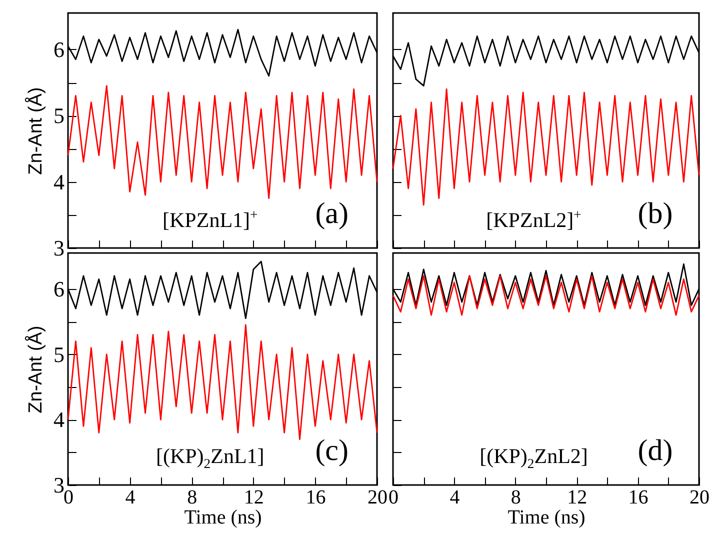  Describe the element at coordinates (534, 457) in the screenshot. I see `annotation: [(KP)$_{2}$ZnL2]` at that location.